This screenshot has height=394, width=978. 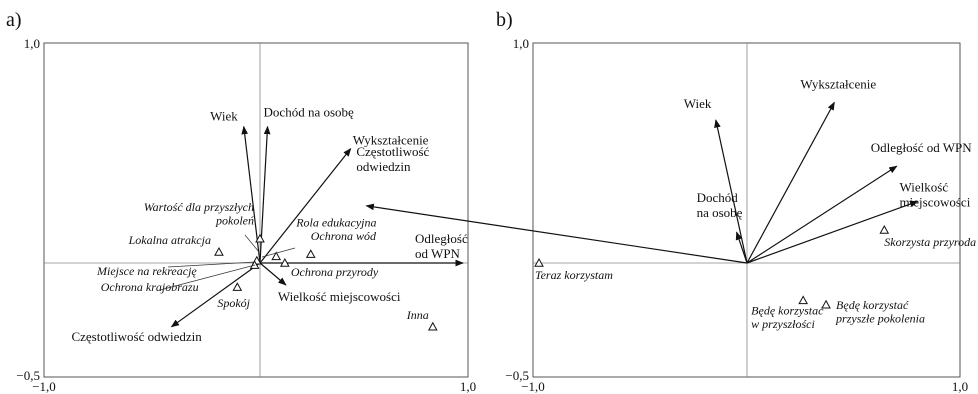 What do you see at coordinates (930, 242) in the screenshot?
I see `point-label: Skorzysta przyroda` at bounding box center [930, 242].